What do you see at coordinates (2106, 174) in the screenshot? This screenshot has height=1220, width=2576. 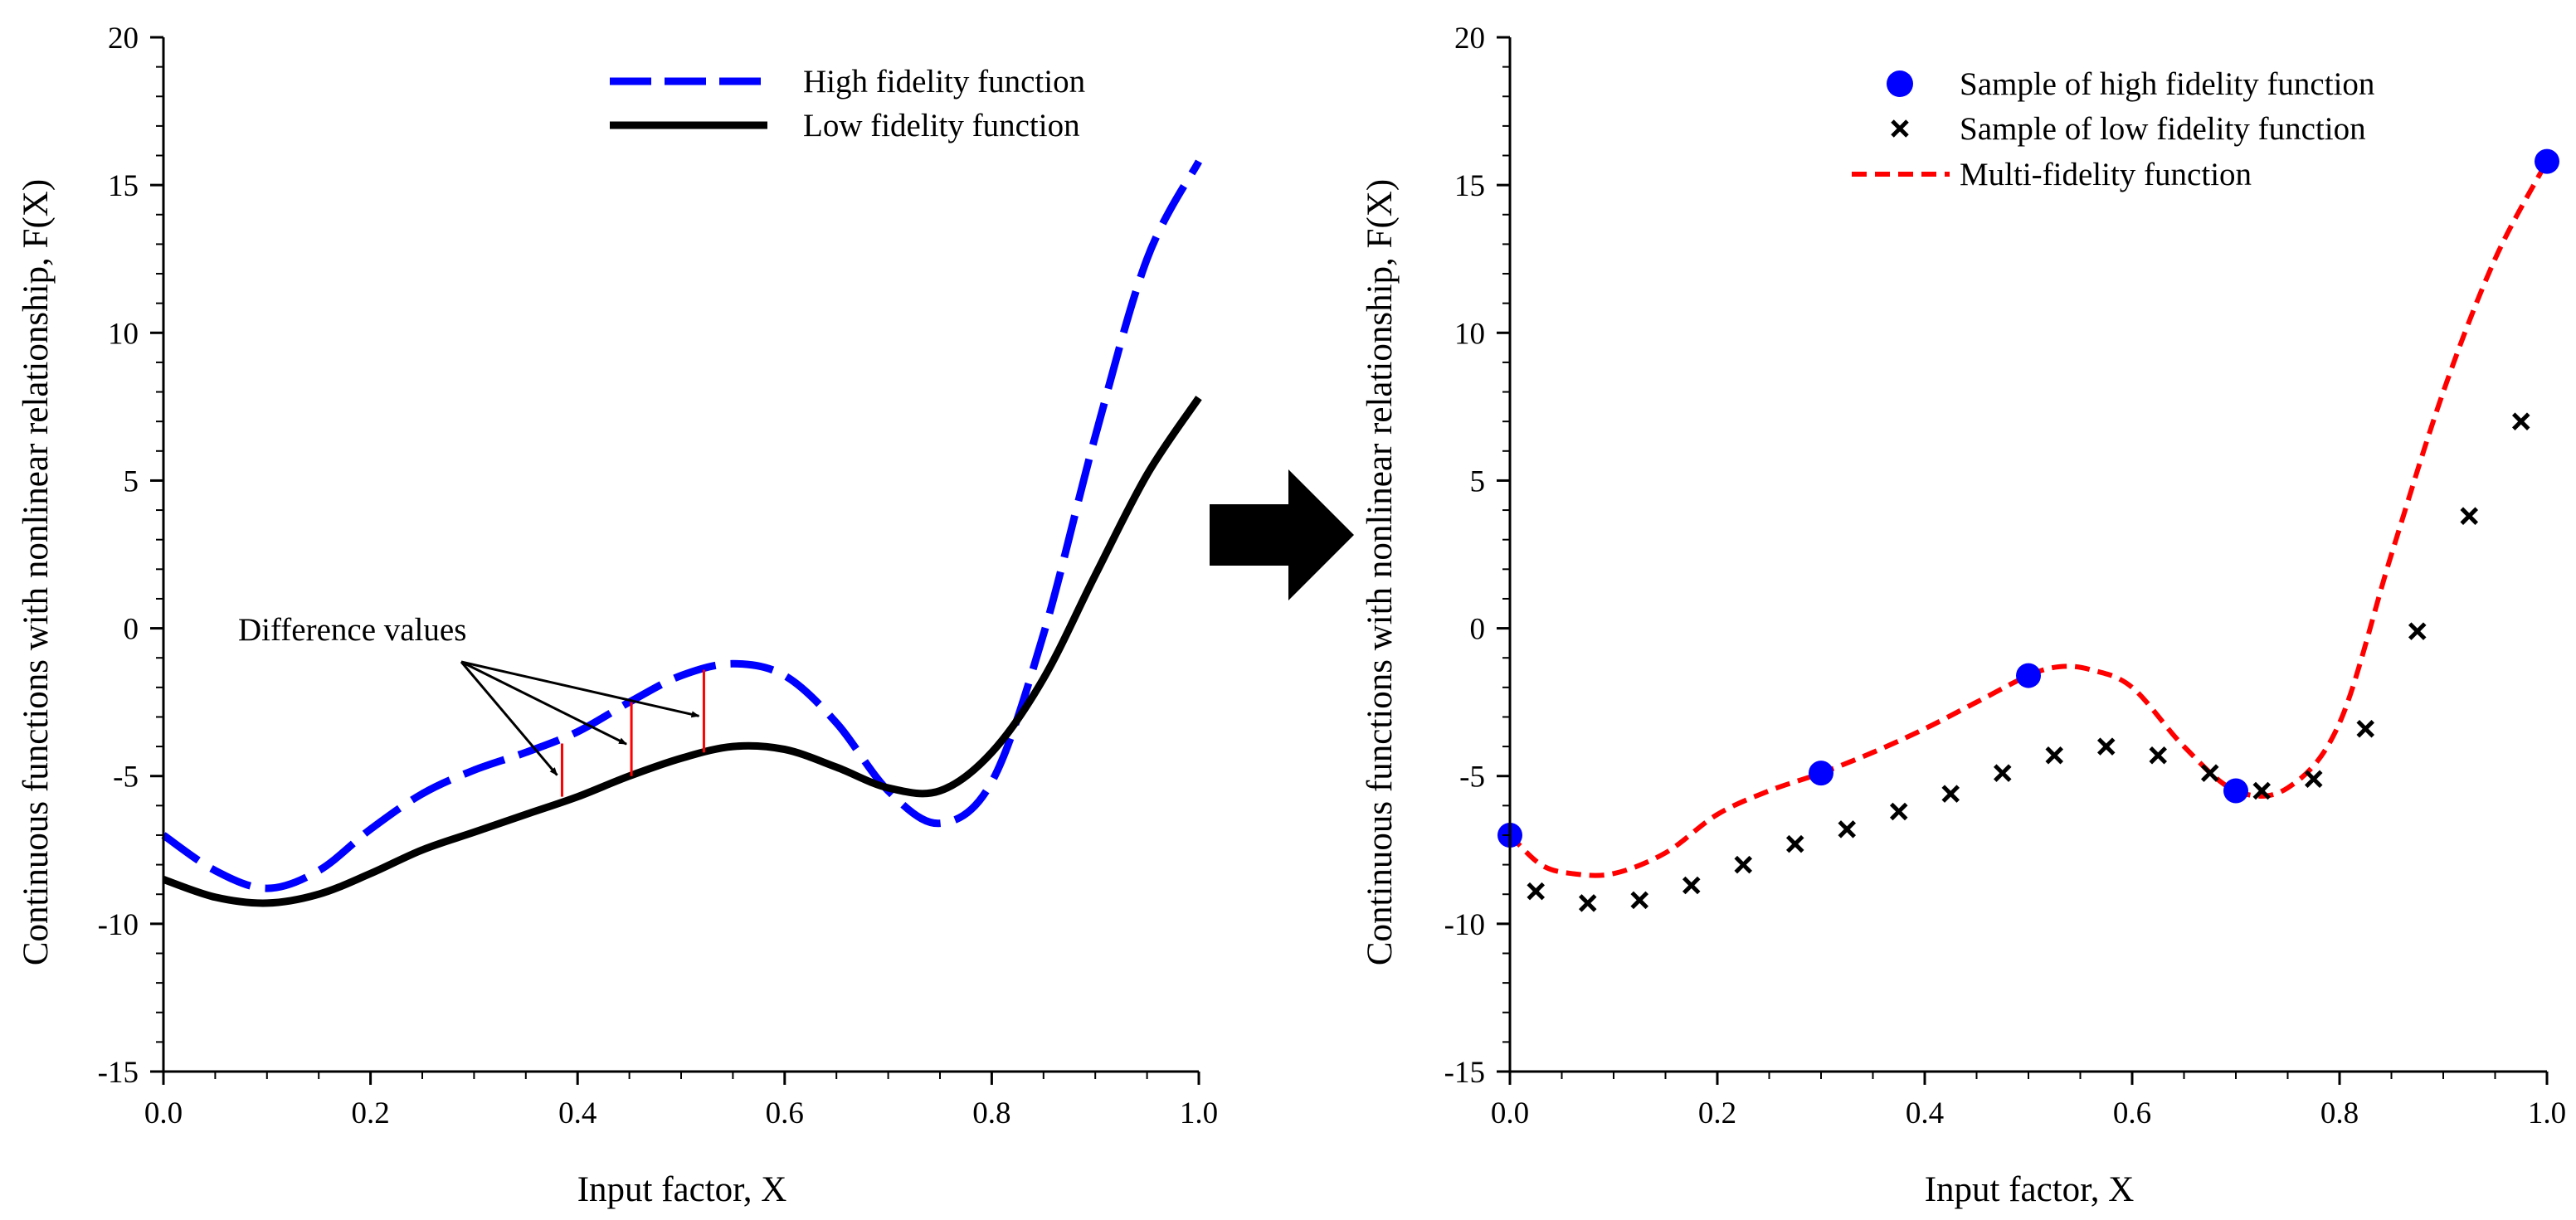 I see `legend-label-multi-fidelity: Multi-fidelity function` at bounding box center [2106, 174].